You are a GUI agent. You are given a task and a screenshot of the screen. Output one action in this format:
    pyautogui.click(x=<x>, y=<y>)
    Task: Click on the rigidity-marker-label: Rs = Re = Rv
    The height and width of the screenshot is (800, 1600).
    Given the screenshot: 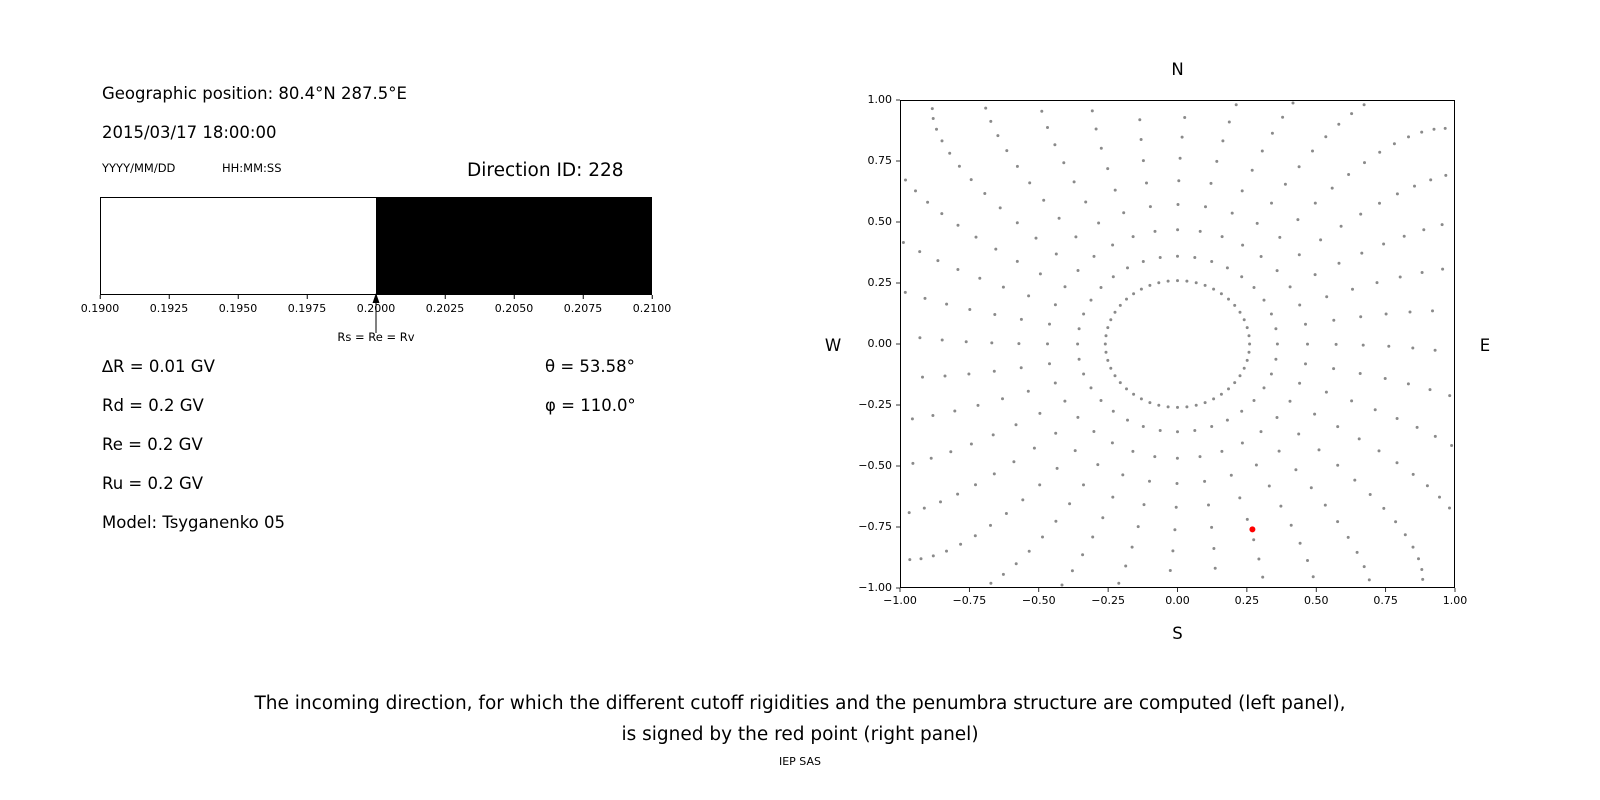 What is the action you would take?
    pyautogui.click(x=376, y=337)
    